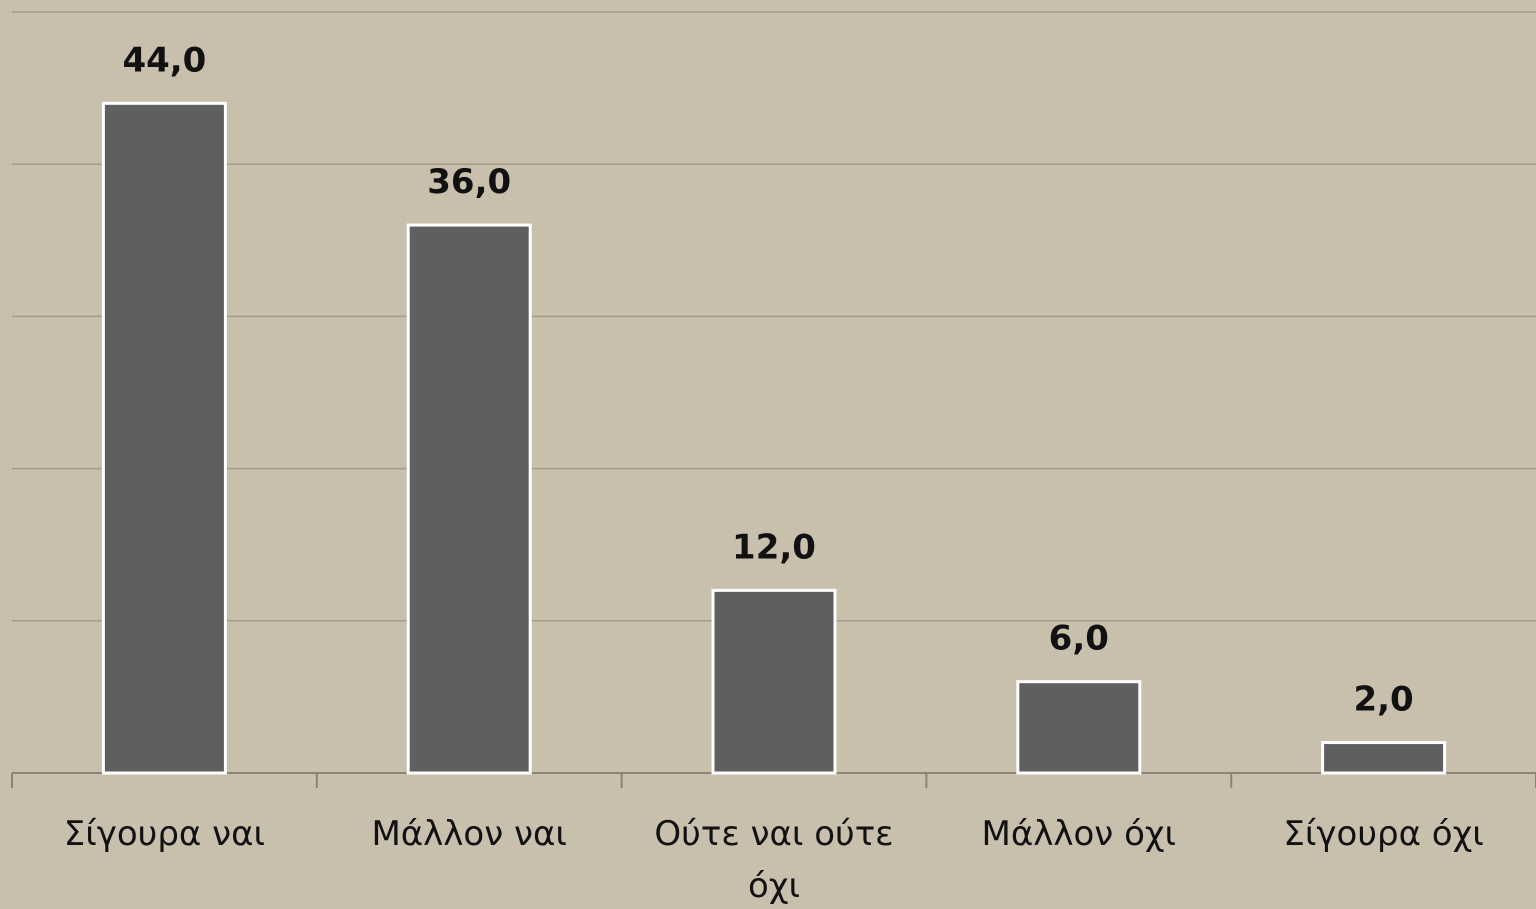 This screenshot has height=909, width=1536. I want to click on x-tick-label: Ούτε ναι ούτε όχι, so click(773, 860).